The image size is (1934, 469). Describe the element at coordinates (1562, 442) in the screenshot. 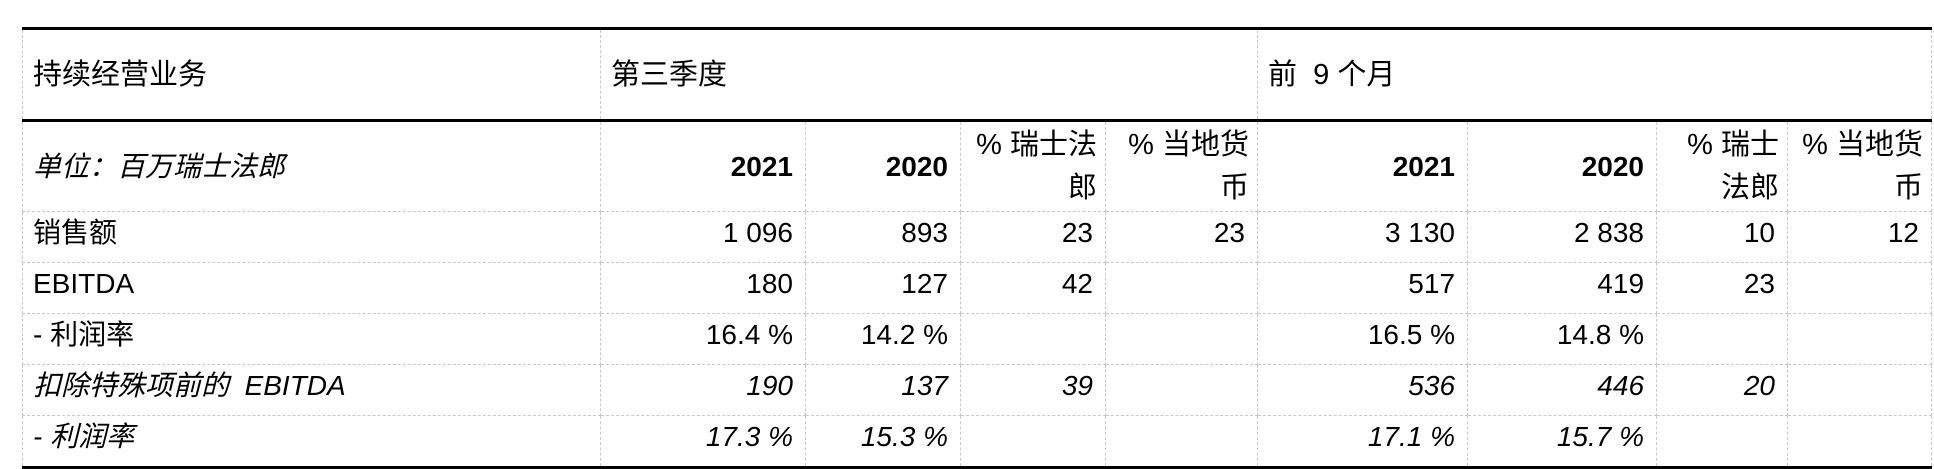

I see `cell-value: 15.7 %` at that location.